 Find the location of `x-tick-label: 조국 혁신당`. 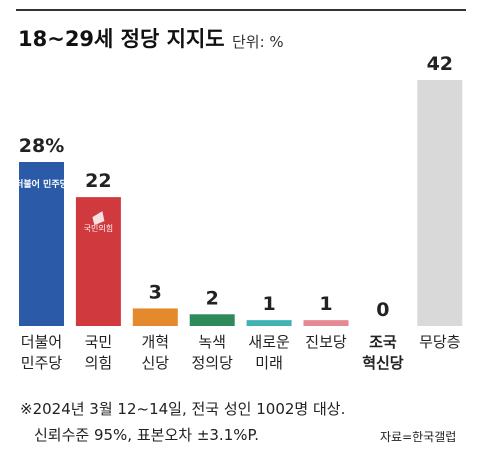

x-tick-label: 조국 혁신당 is located at coordinates (383, 352).